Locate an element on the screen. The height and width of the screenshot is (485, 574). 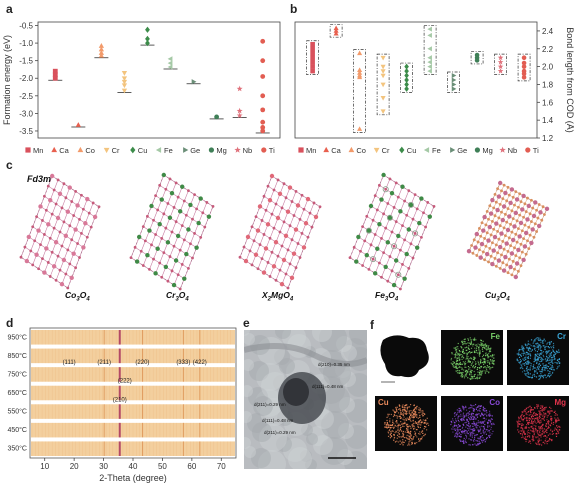
structure-title-cu3o4: Cu3O4 is located at coordinates (497, 296).